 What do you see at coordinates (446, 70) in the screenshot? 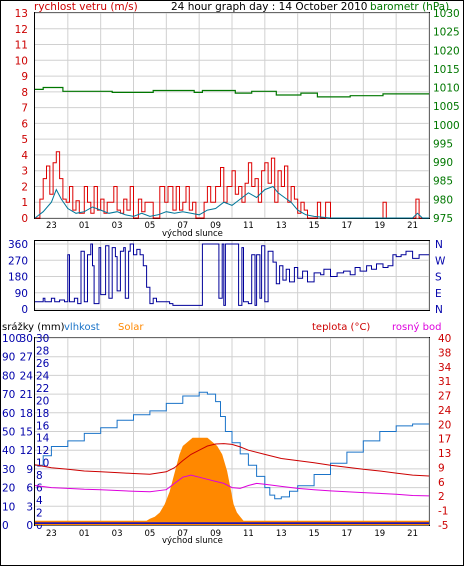
I see `pressure-tick: 1015` at bounding box center [446, 70].